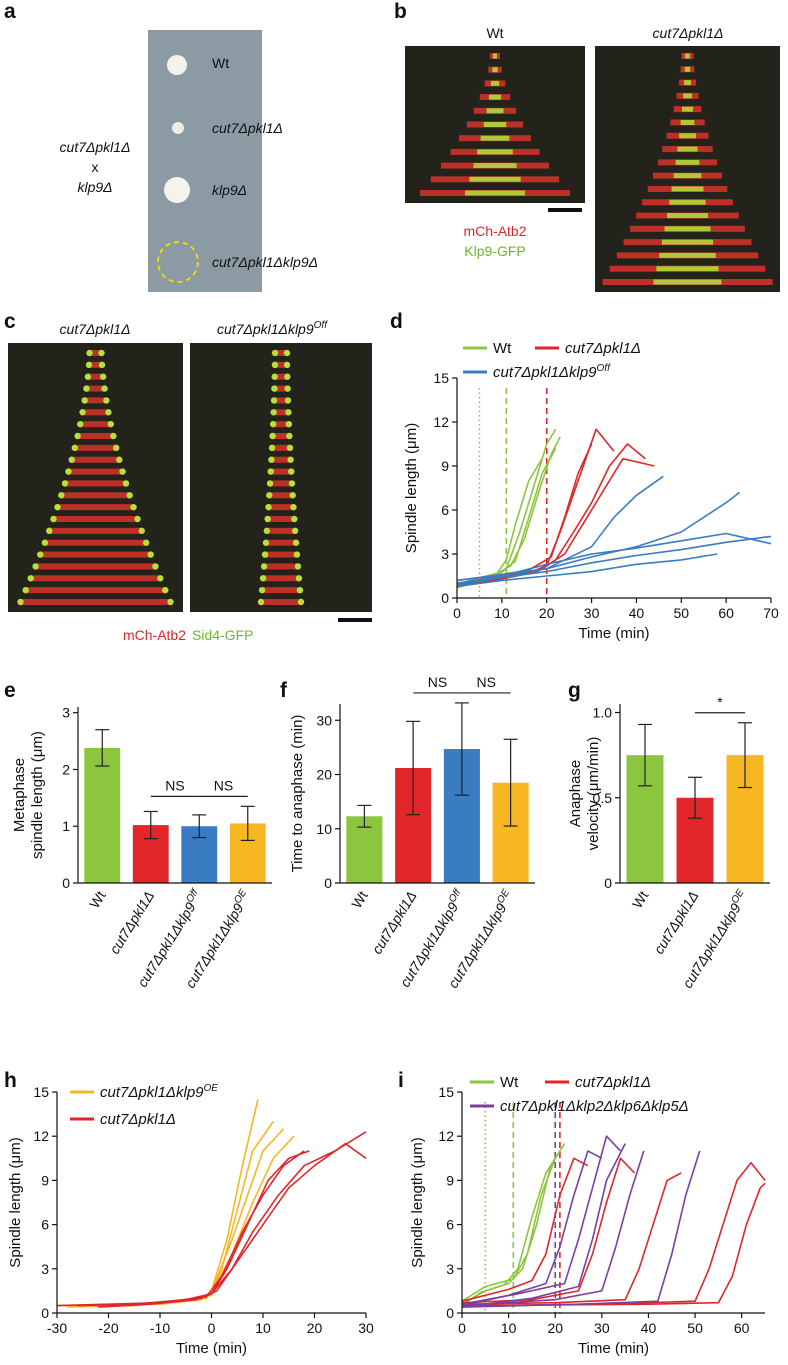 Image resolution: width=788 pixels, height=1365 pixels. What do you see at coordinates (771, 613) in the screenshot?
I see `x-tick-label: 70` at bounding box center [771, 613].